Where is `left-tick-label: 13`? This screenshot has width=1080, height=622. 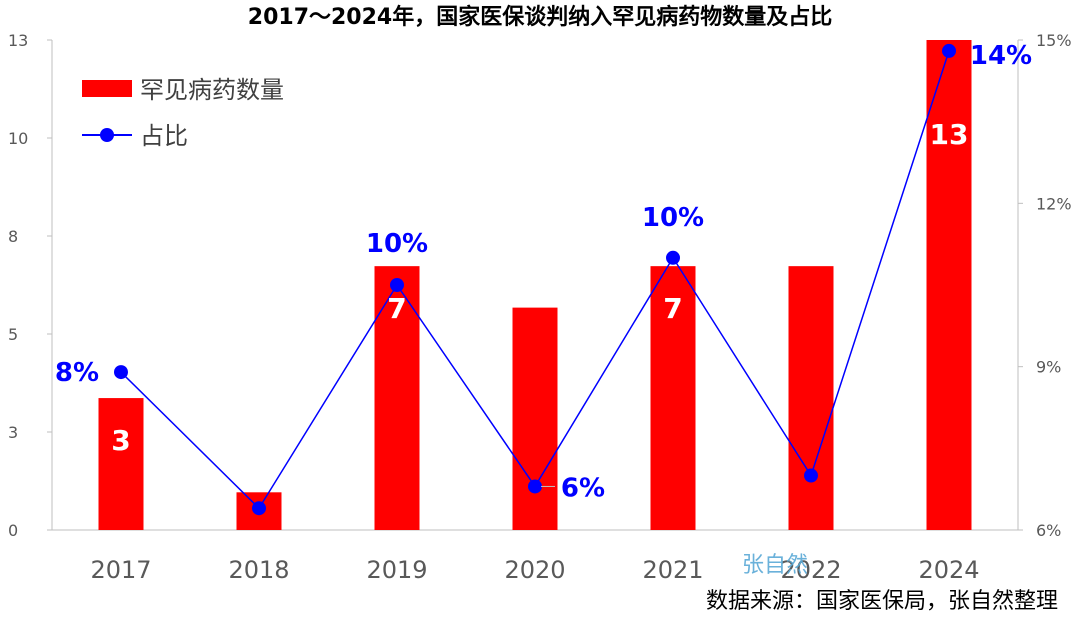 left-tick-label: 13 is located at coordinates (18, 40).